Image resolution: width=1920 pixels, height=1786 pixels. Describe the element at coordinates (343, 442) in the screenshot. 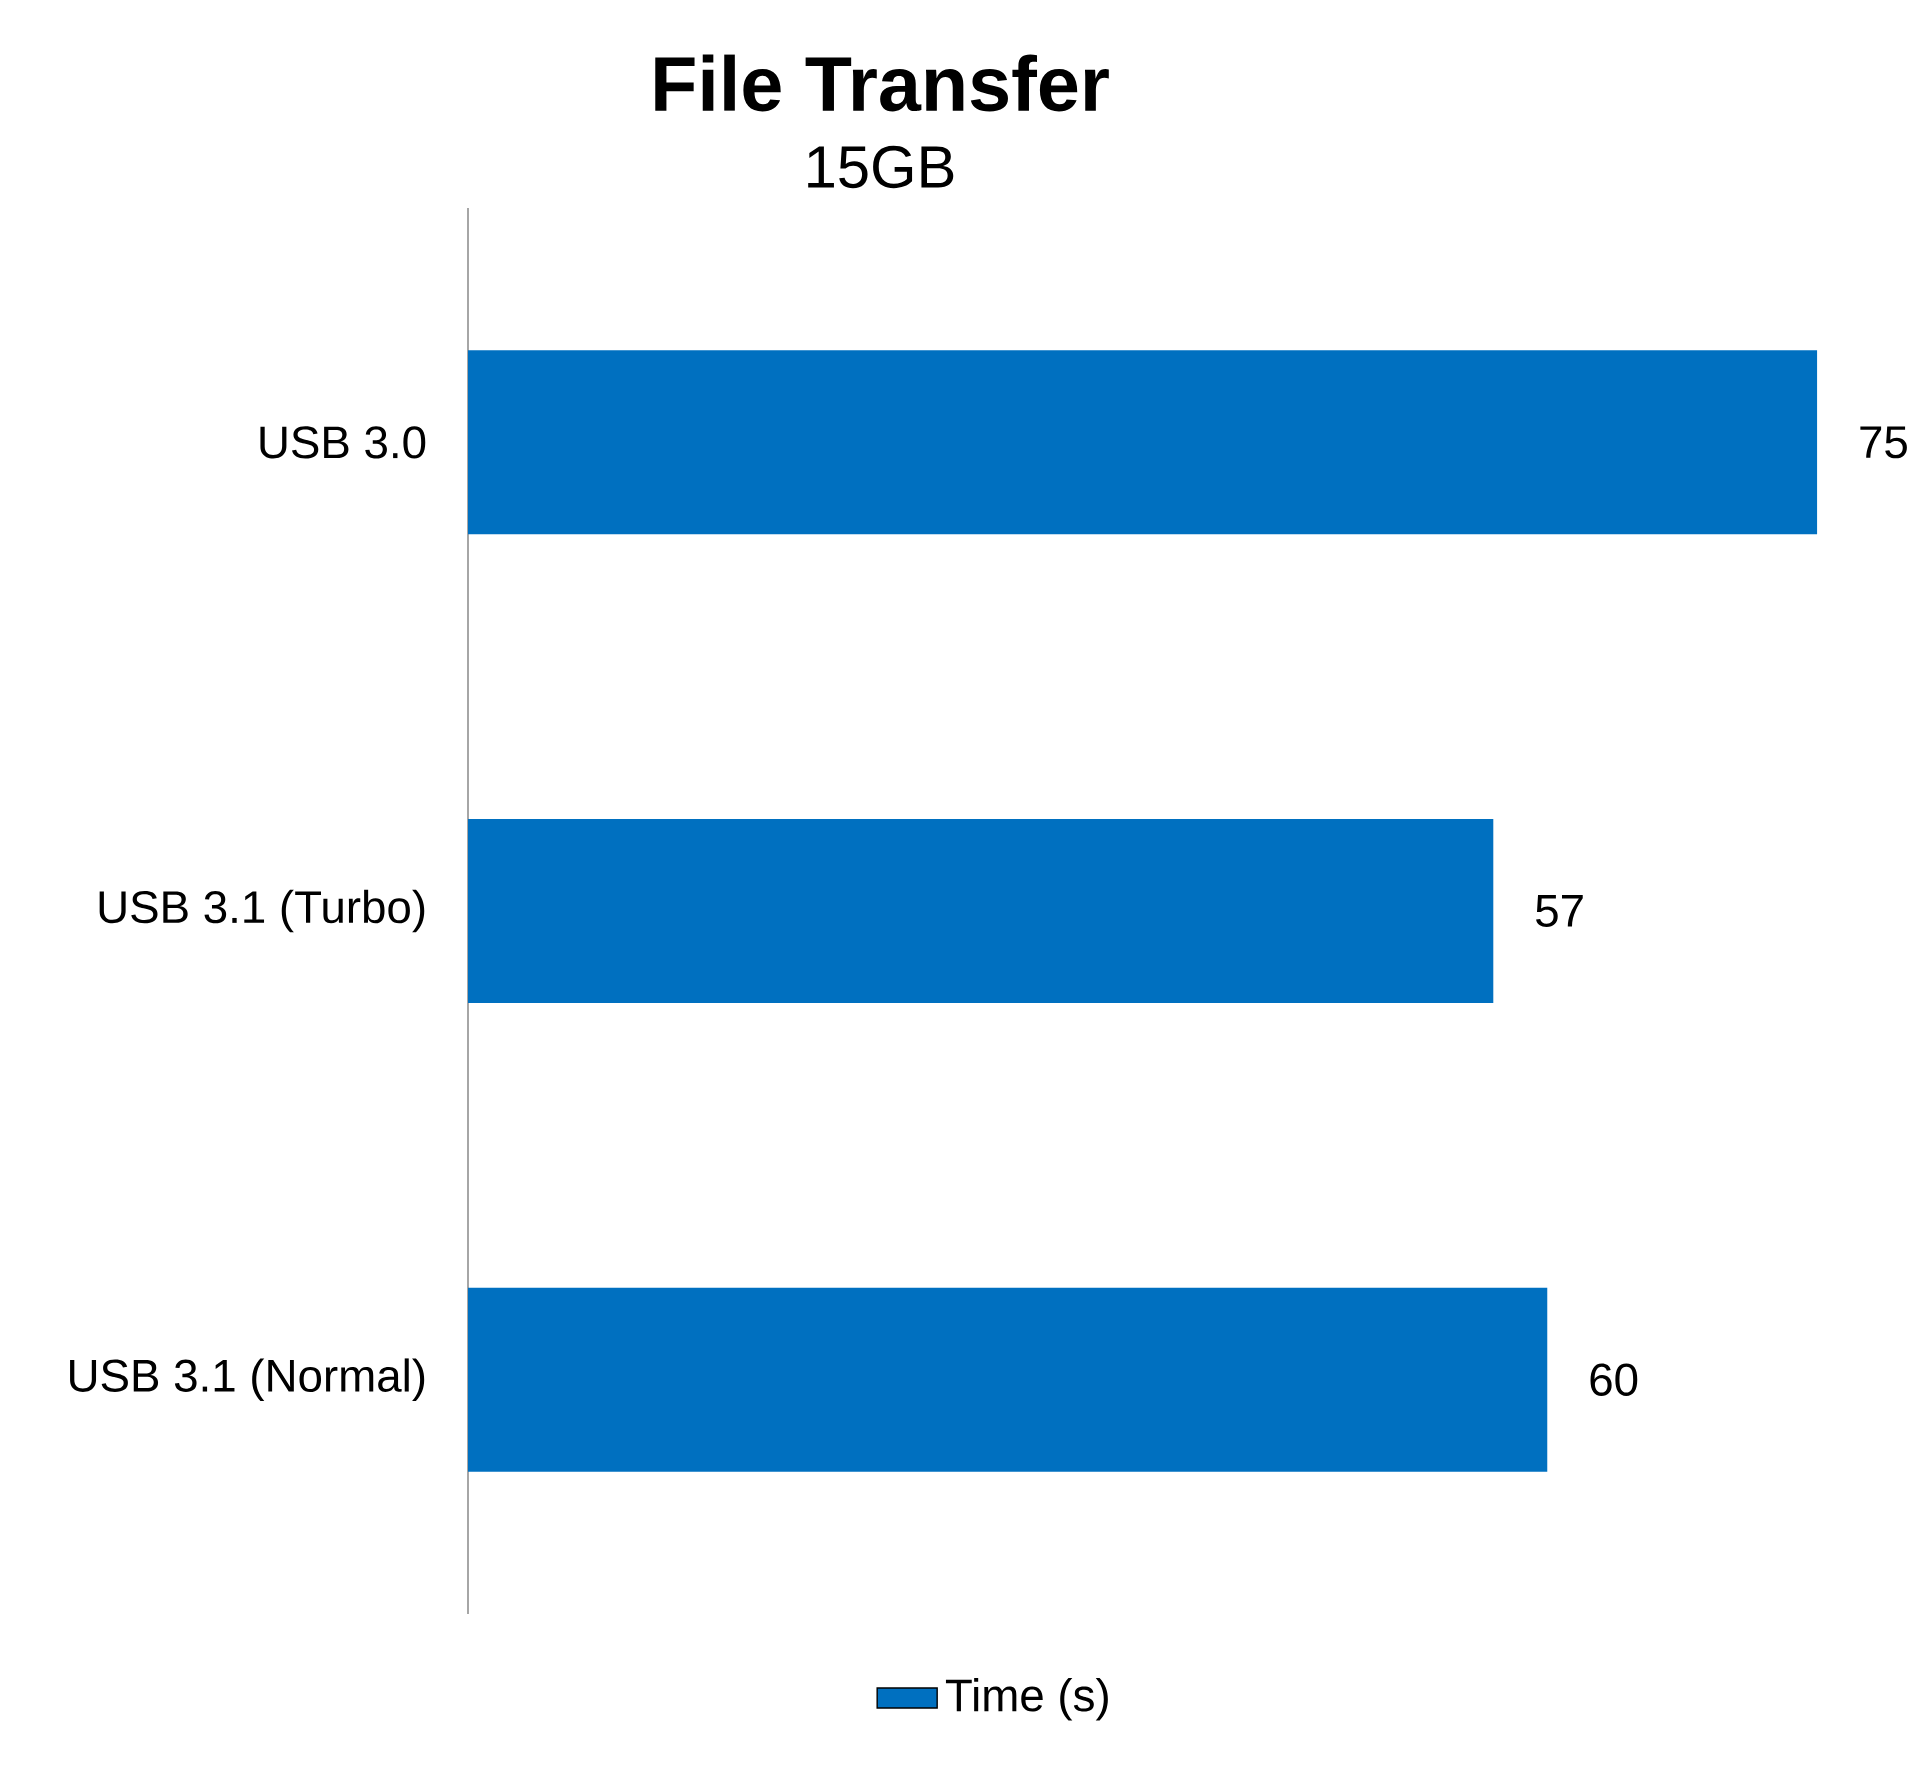

I see `y-tick-label: USB 3.0` at that location.